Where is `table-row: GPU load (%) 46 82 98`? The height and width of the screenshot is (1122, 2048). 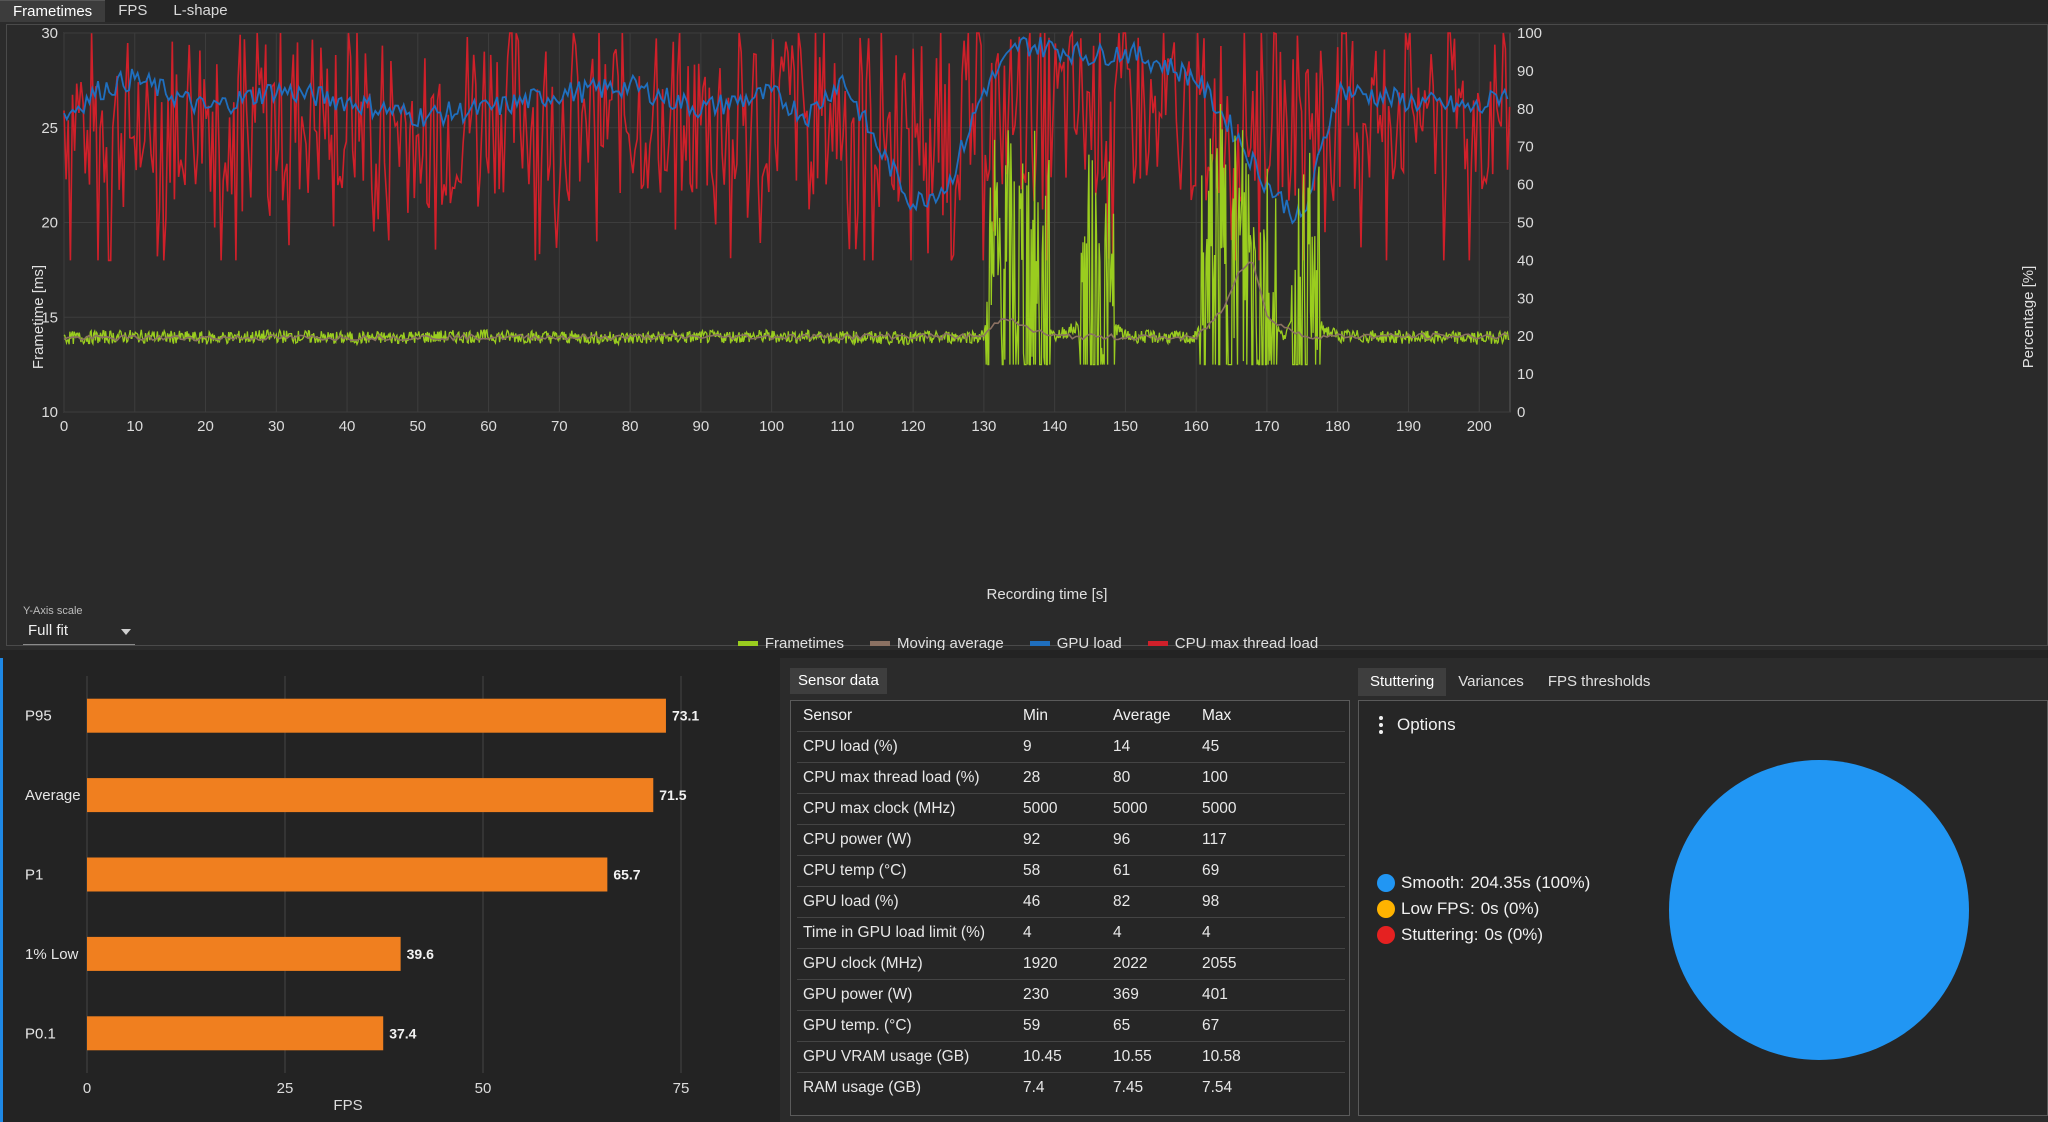 table-row: GPU load (%) 46 82 98 is located at coordinates (1071, 901).